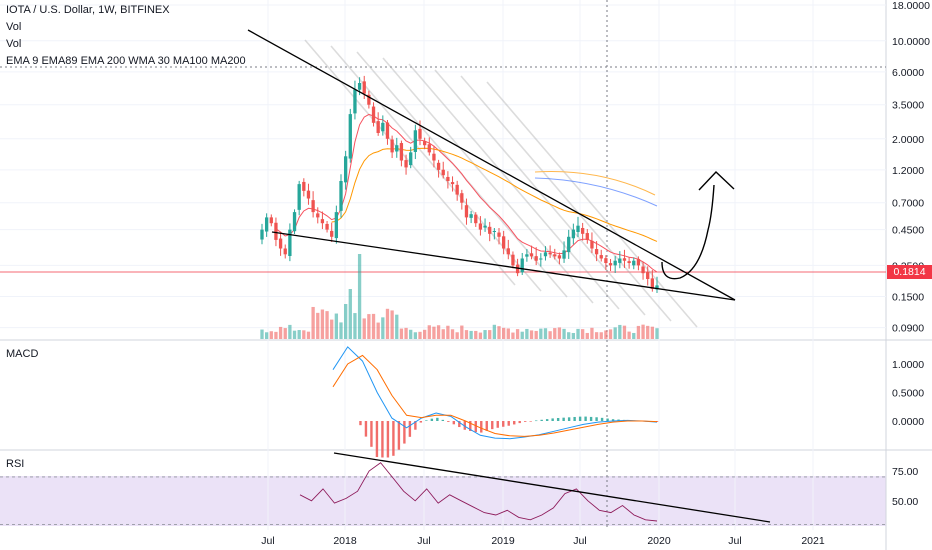 The width and height of the screenshot is (932, 550). What do you see at coordinates (14, 27) in the screenshot?
I see `study-vol-1: Vol` at bounding box center [14, 27].